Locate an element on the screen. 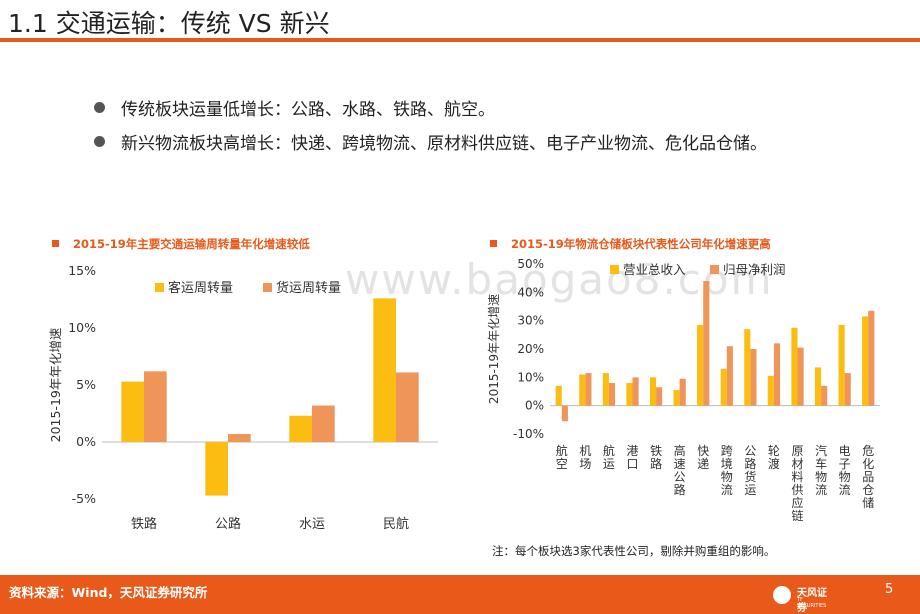 This screenshot has height=614, width=920. bullet-item: 传统板块运量低增长：公路、水路、铁路、航空。 is located at coordinates (430, 107).